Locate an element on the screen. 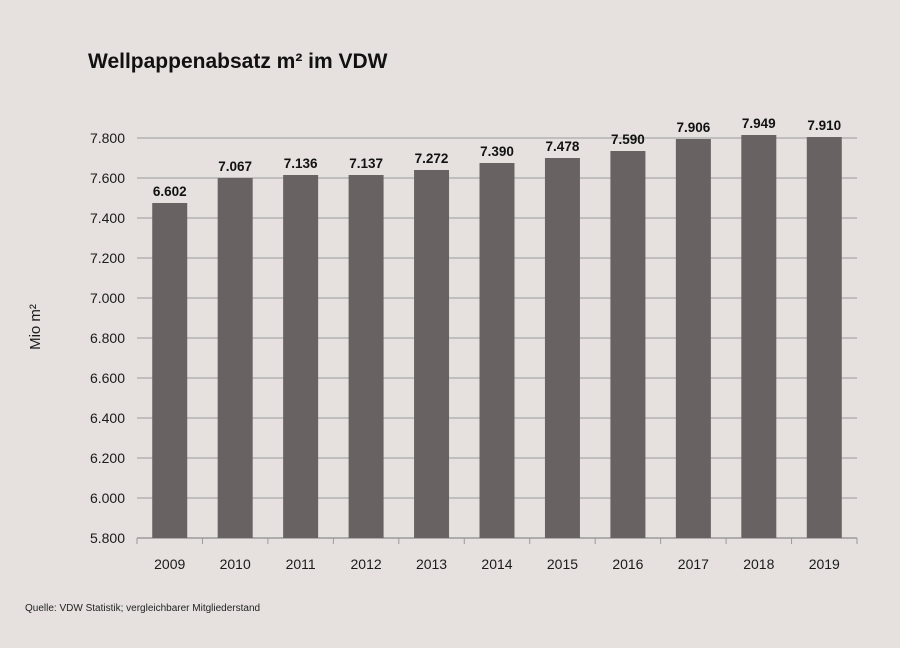 The width and height of the screenshot is (900, 648). bar-2016 is located at coordinates (628, 344).